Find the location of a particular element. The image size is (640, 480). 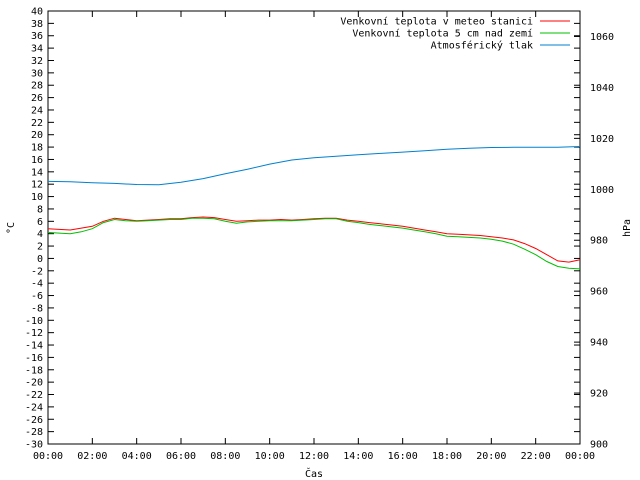

y-tick-label: -14 is located at coordinates (34, 346).